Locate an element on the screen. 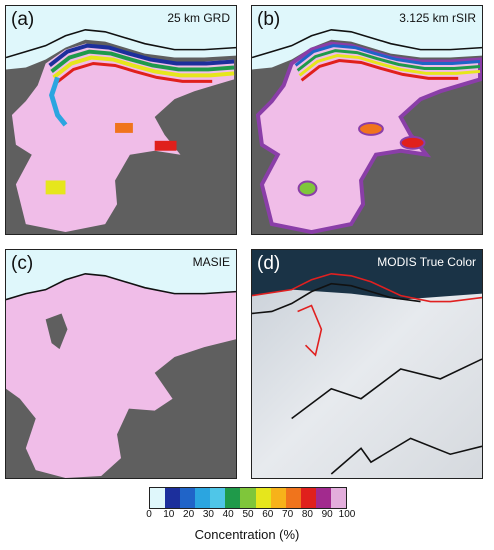 This screenshot has width=494, height=550. panel-title: 3.125 km rSIR is located at coordinates (437, 18).